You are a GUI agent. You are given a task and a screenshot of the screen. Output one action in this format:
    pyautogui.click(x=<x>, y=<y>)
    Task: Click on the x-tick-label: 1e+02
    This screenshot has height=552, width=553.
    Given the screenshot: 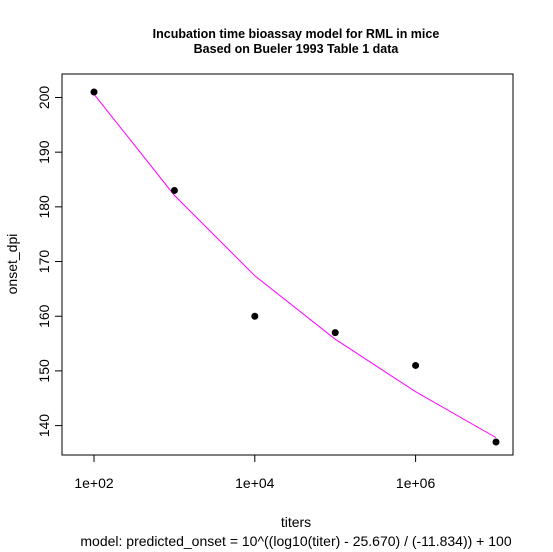 What is the action you would take?
    pyautogui.click(x=94, y=483)
    